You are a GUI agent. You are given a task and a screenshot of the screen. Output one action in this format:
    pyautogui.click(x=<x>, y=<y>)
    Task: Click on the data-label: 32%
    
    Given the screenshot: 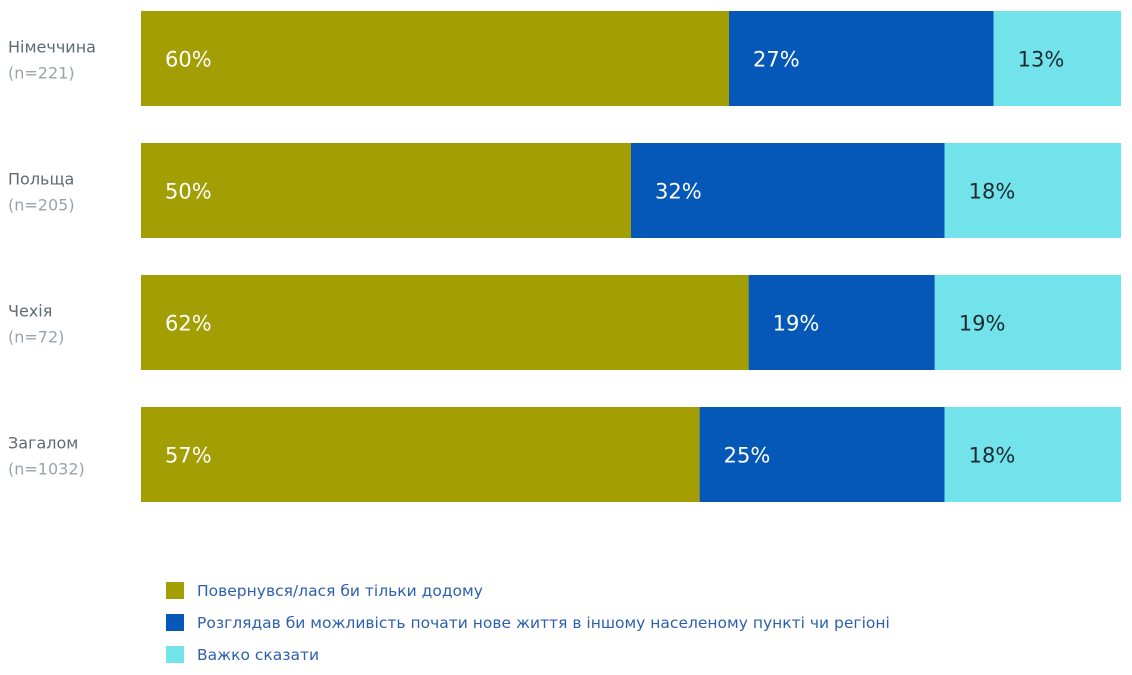 What is the action you would take?
    pyautogui.click(x=678, y=192)
    